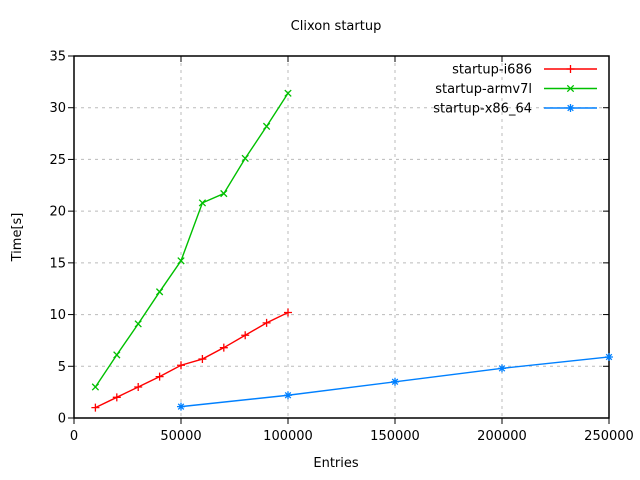  Describe the element at coordinates (62, 367) in the screenshot. I see `y-tick-label: 5` at that location.